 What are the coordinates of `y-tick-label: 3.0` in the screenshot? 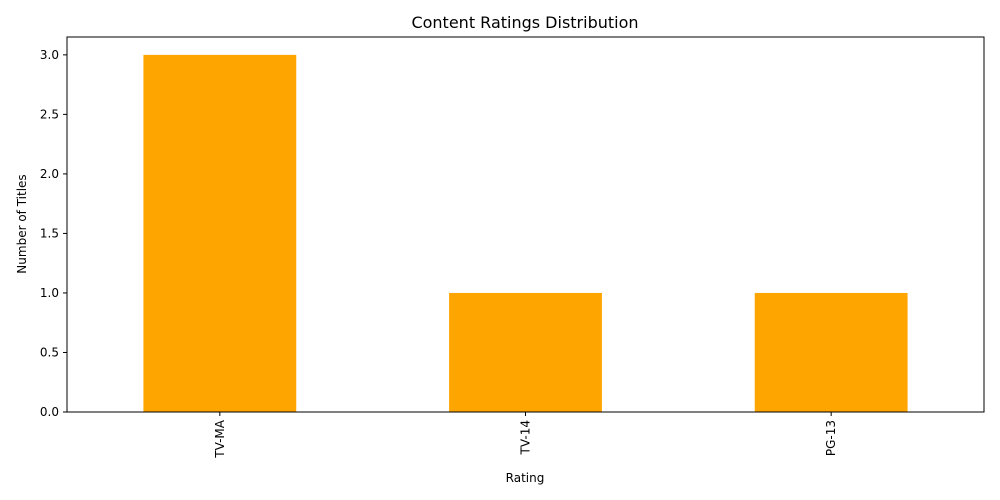 It's located at (49, 55).